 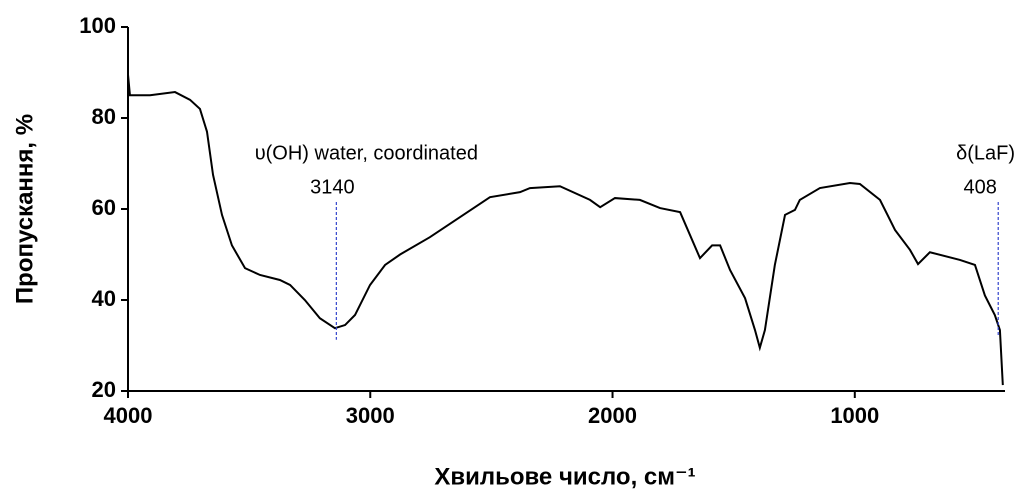 I want to click on y-tick-label: 40, so click(x=104, y=298).